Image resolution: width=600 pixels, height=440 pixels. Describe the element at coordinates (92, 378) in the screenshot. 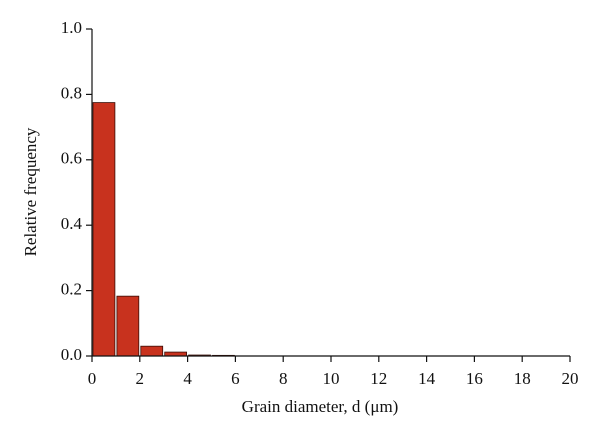

I see `x-tick-label: 0` at that location.